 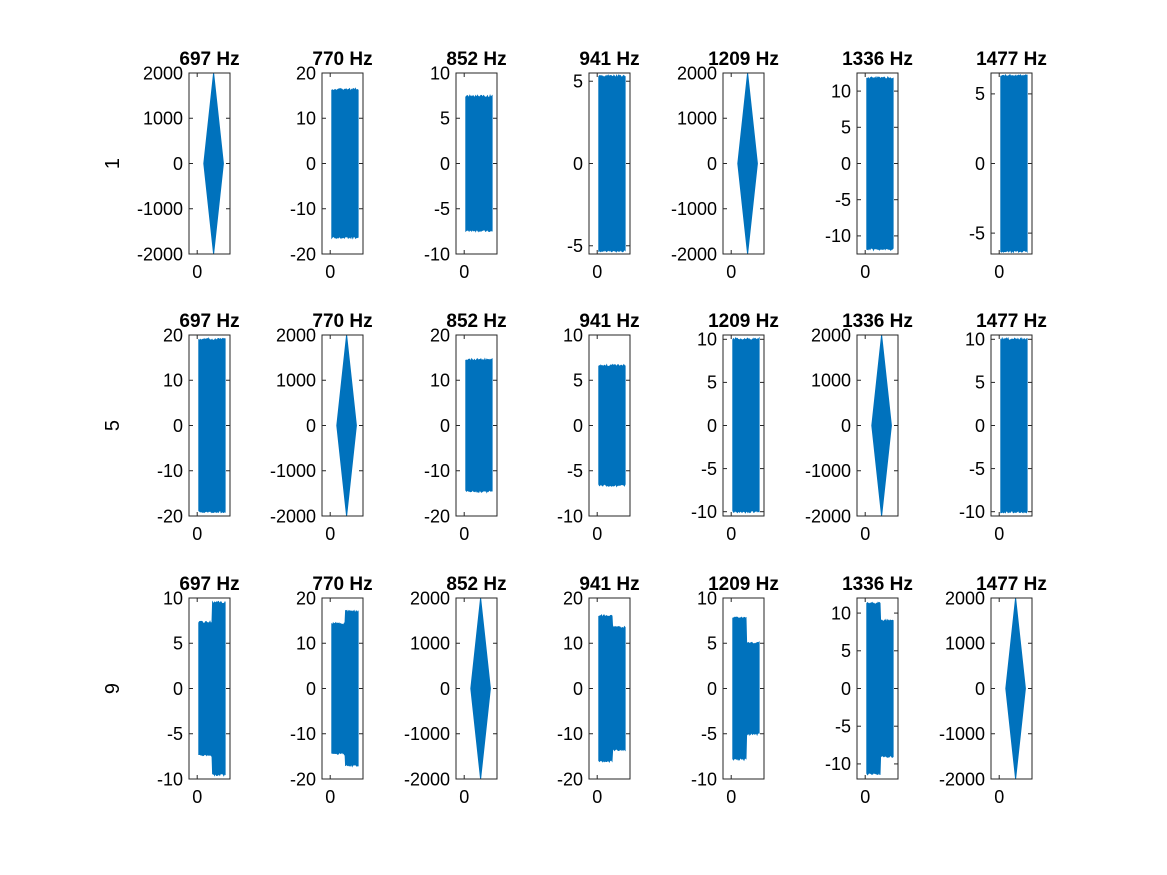 What do you see at coordinates (188, 165) in the screenshot?
I see `subplot-panel: -2000 -1000 0 1000 2000 0 697 Hz` at bounding box center [188, 165].